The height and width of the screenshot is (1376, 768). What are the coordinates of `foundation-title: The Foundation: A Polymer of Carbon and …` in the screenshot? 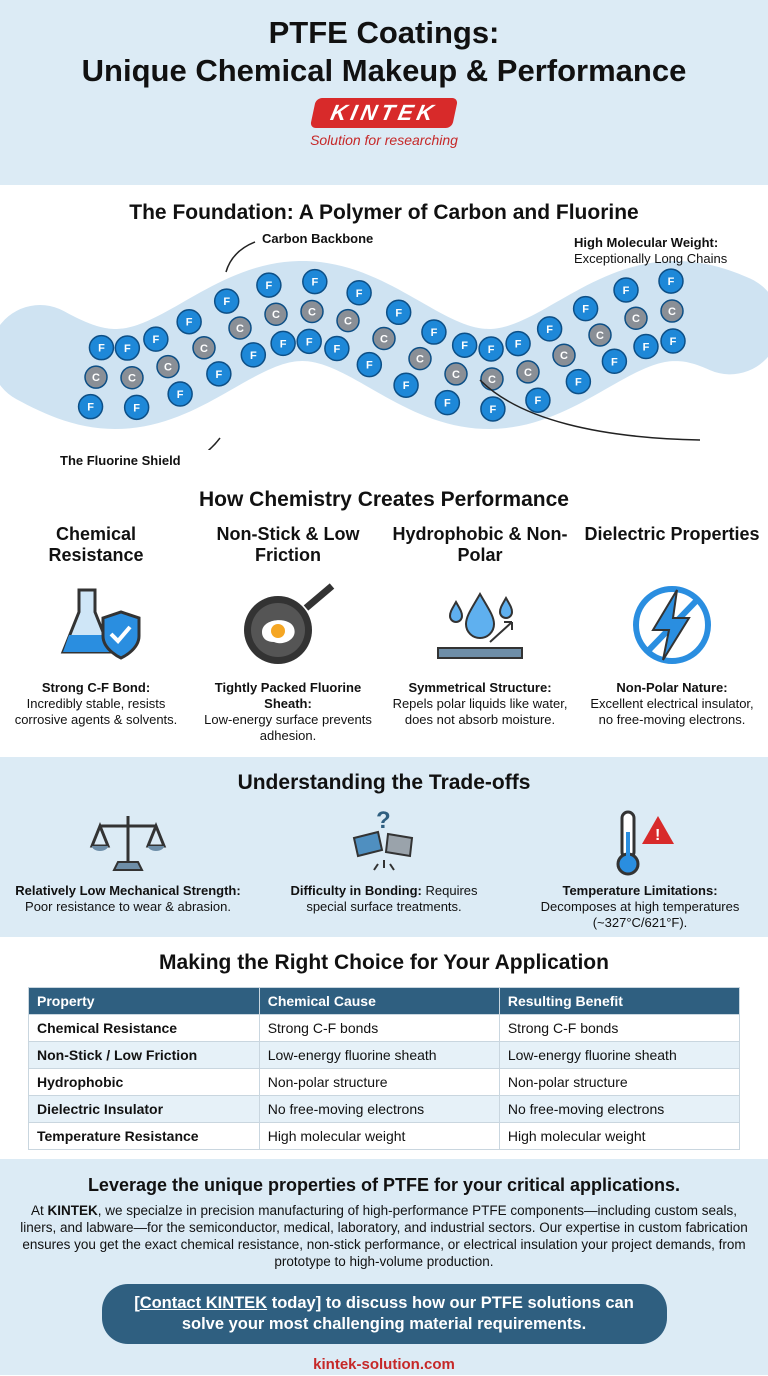 It's located at (384, 212).